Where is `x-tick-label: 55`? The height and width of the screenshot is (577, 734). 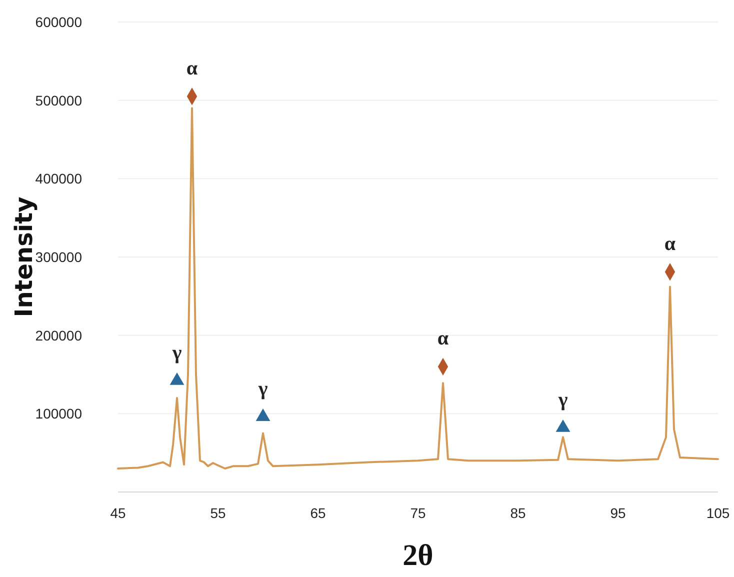
x-tick-label: 55 is located at coordinates (218, 513).